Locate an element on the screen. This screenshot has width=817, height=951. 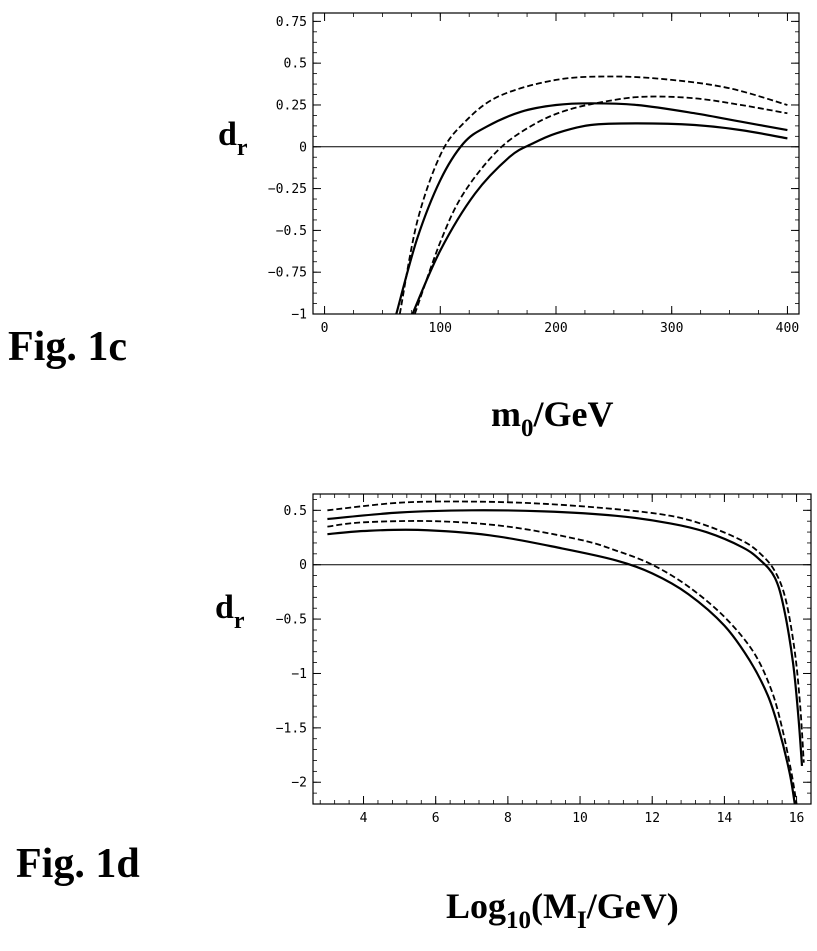
y-tick-label: 0.75 is located at coordinates (291, 22).